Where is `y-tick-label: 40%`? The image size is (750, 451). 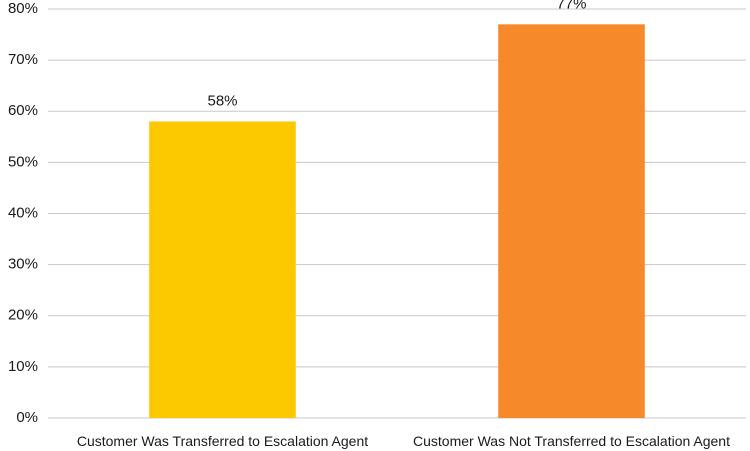 y-tick-label: 40% is located at coordinates (23, 212).